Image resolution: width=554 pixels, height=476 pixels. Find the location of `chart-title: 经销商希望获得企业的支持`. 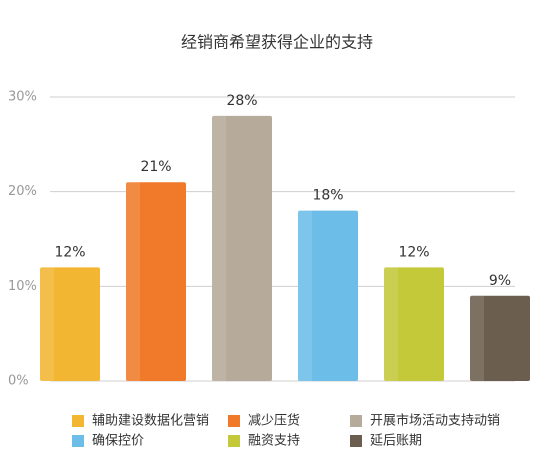

chart-title: 经销商希望获得企业的支持 is located at coordinates (277, 42).